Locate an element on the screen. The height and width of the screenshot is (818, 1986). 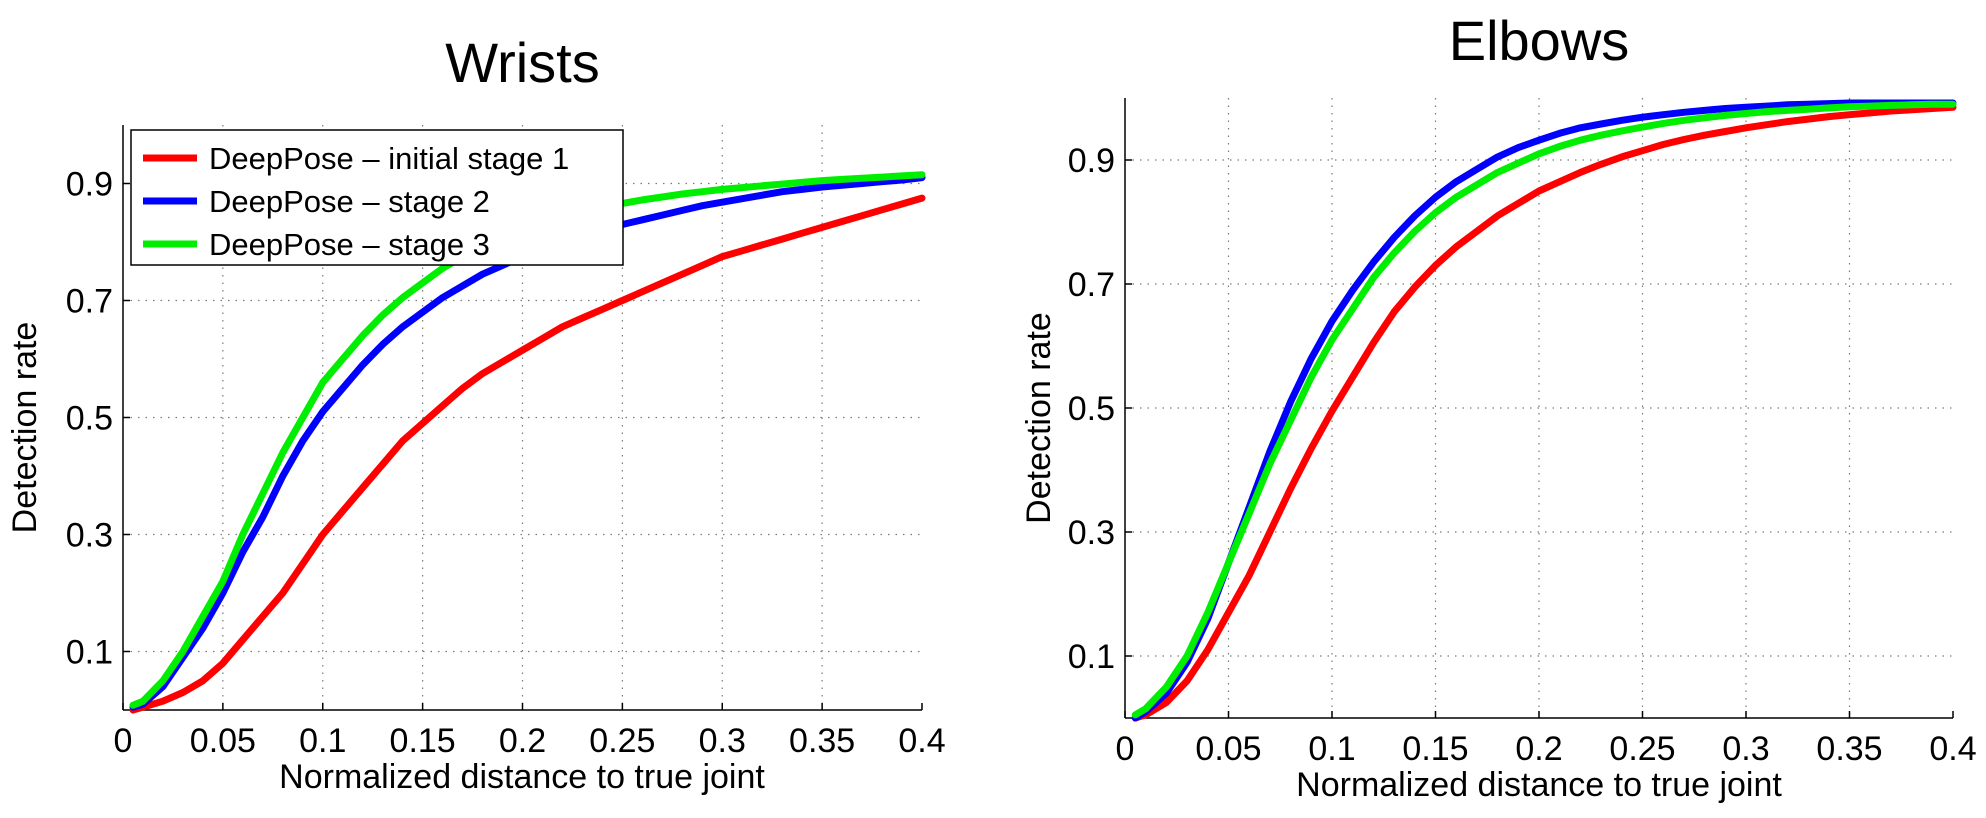
legend-label-3: DeepPose – stage 3 is located at coordinates (349, 244).